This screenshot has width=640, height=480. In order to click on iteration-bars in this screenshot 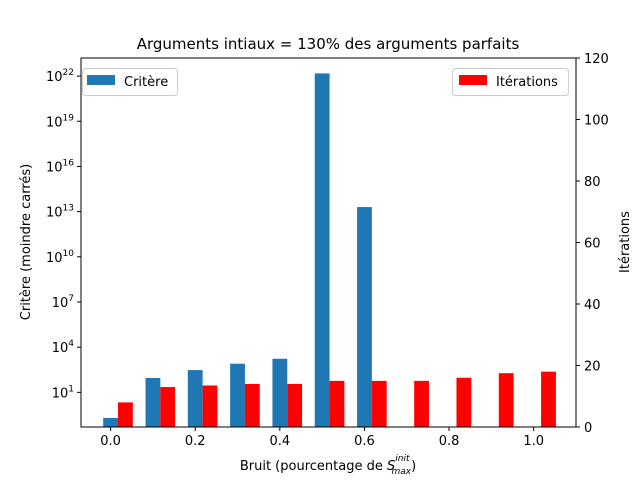, I will do `click(337, 399)`.